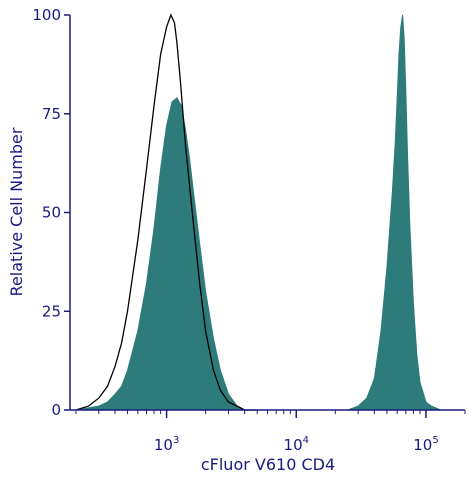 This screenshot has width=470, height=480. Describe the element at coordinates (51, 311) in the screenshot. I see `y-tick-label-1: 25` at that location.